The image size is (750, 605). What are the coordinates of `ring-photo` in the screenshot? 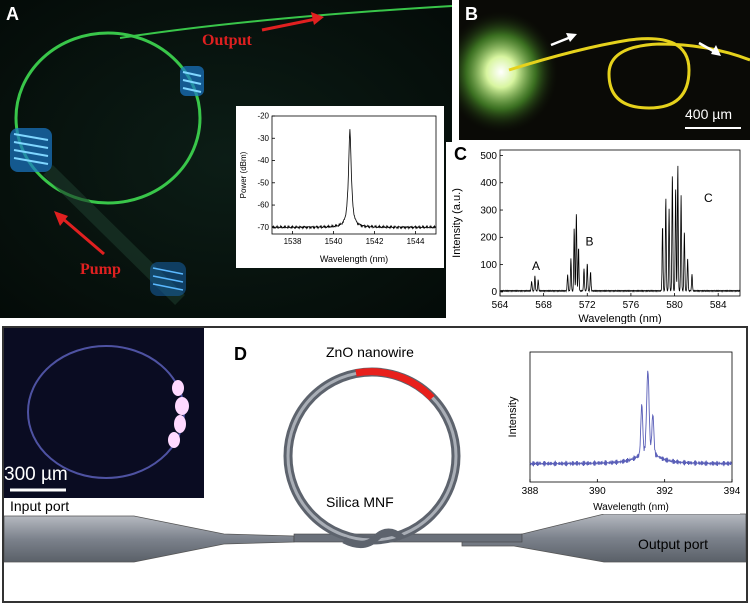 It's located at (104, 413).